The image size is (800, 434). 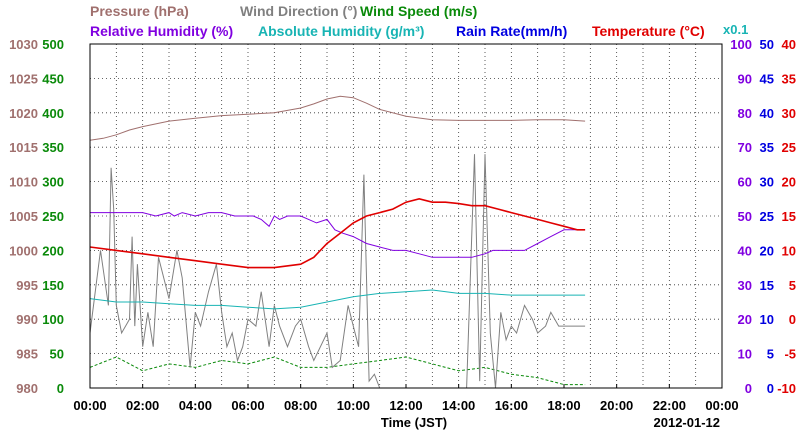 What do you see at coordinates (23, 78) in the screenshot?
I see `y-tick-label: 1025` at bounding box center [23, 78].